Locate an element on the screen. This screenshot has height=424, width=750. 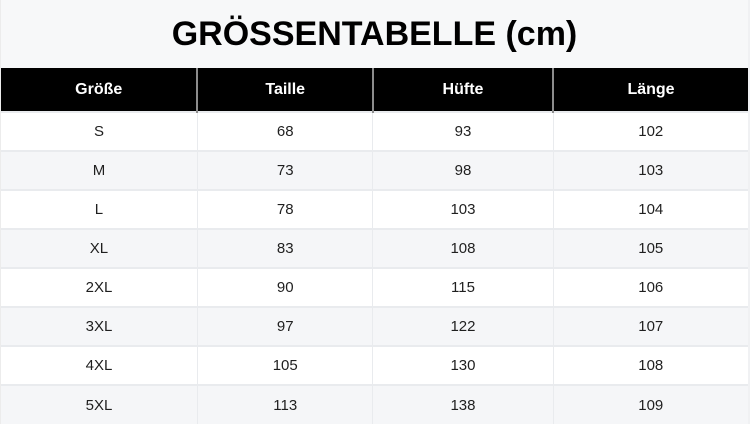
measurement-cell: 113 is located at coordinates (284, 404).